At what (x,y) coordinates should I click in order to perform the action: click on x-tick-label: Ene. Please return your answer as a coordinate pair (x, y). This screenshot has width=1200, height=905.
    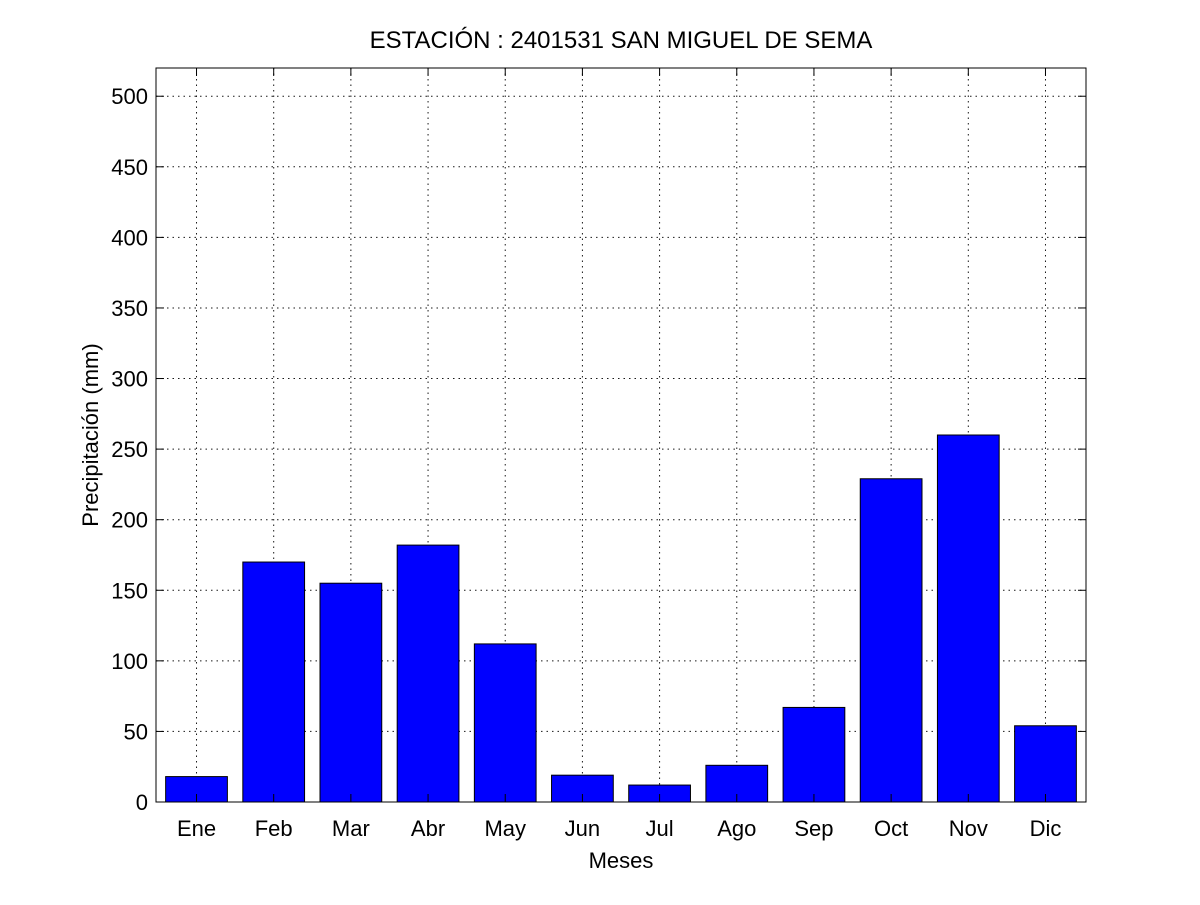
    Looking at the image, I should click on (196, 828).